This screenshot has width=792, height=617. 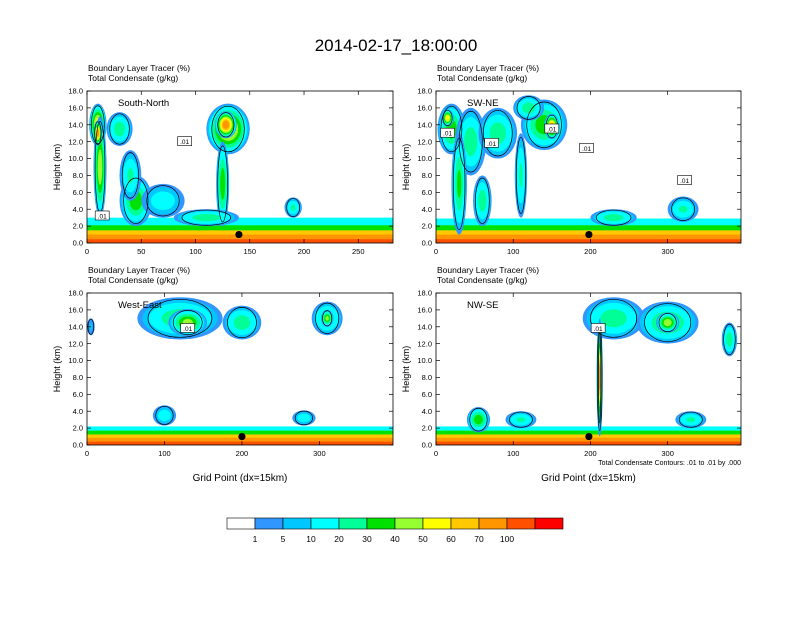 What do you see at coordinates (140, 305) in the screenshot?
I see `panel-section-label: West-East` at bounding box center [140, 305].